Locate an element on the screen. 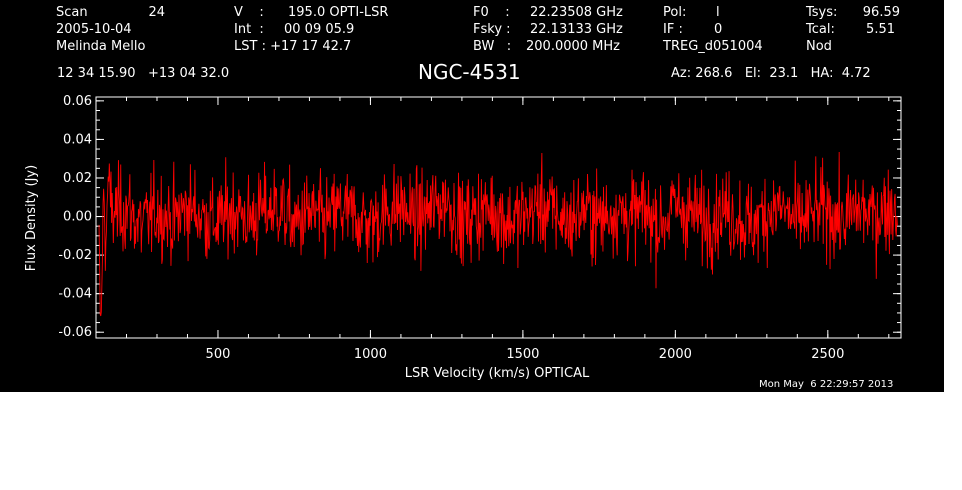  x-tick-label: 500 is located at coordinates (218, 354).